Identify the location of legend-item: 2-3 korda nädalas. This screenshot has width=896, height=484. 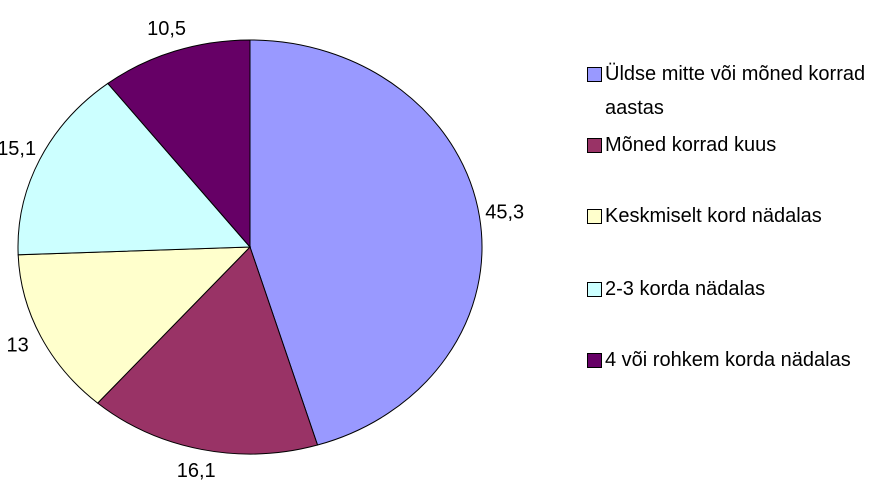
(741, 289).